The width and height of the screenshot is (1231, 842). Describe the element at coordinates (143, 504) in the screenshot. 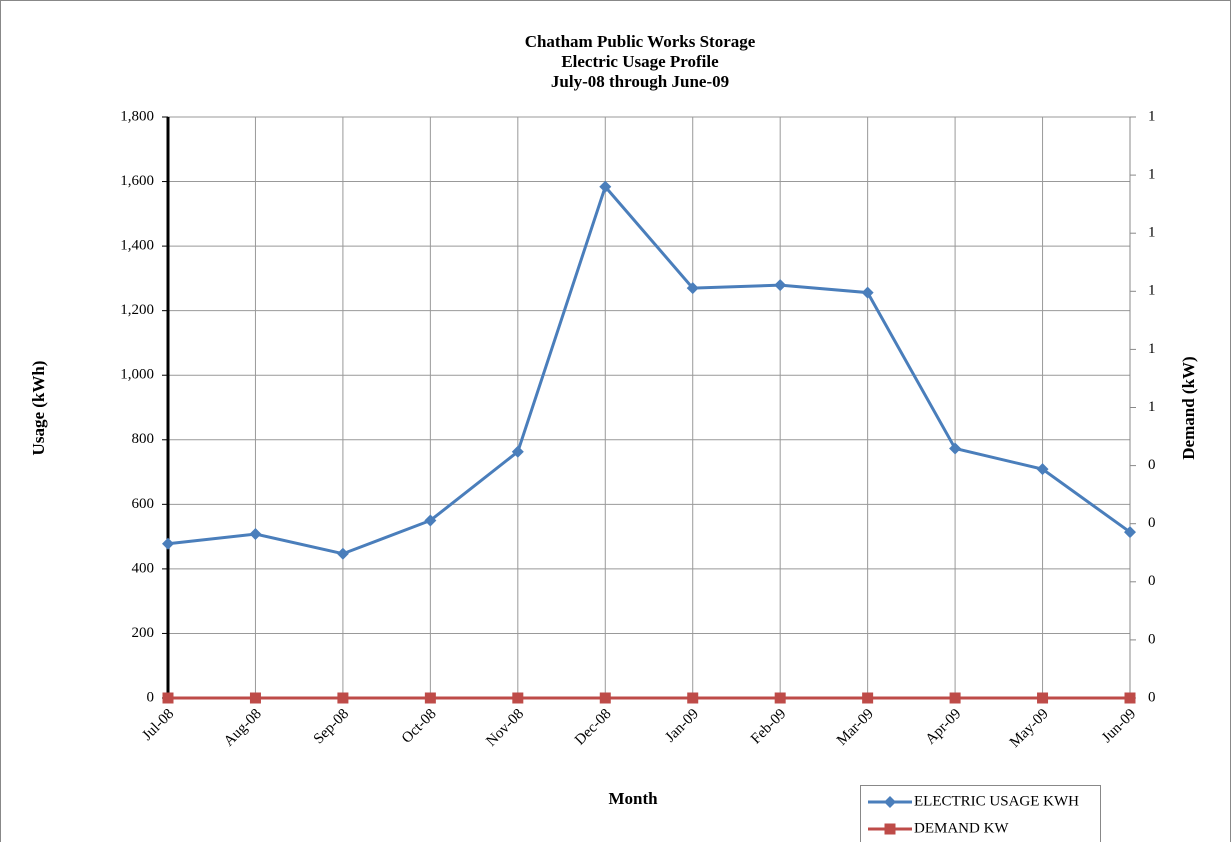

I see `y-tick-label: 600` at that location.